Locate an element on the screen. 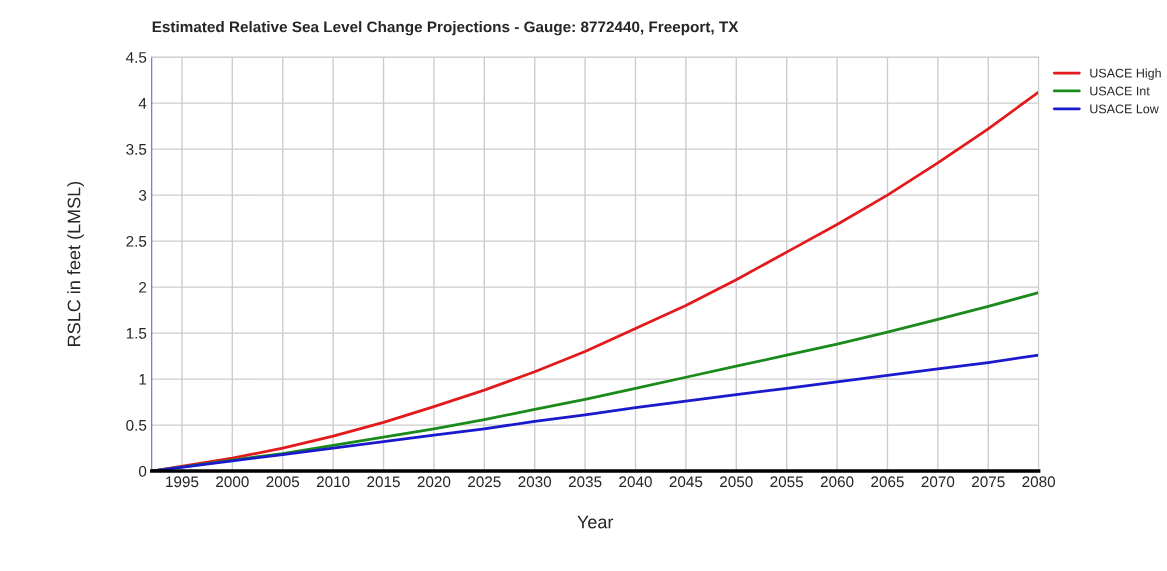  x-tick-label: 2020 is located at coordinates (434, 482).